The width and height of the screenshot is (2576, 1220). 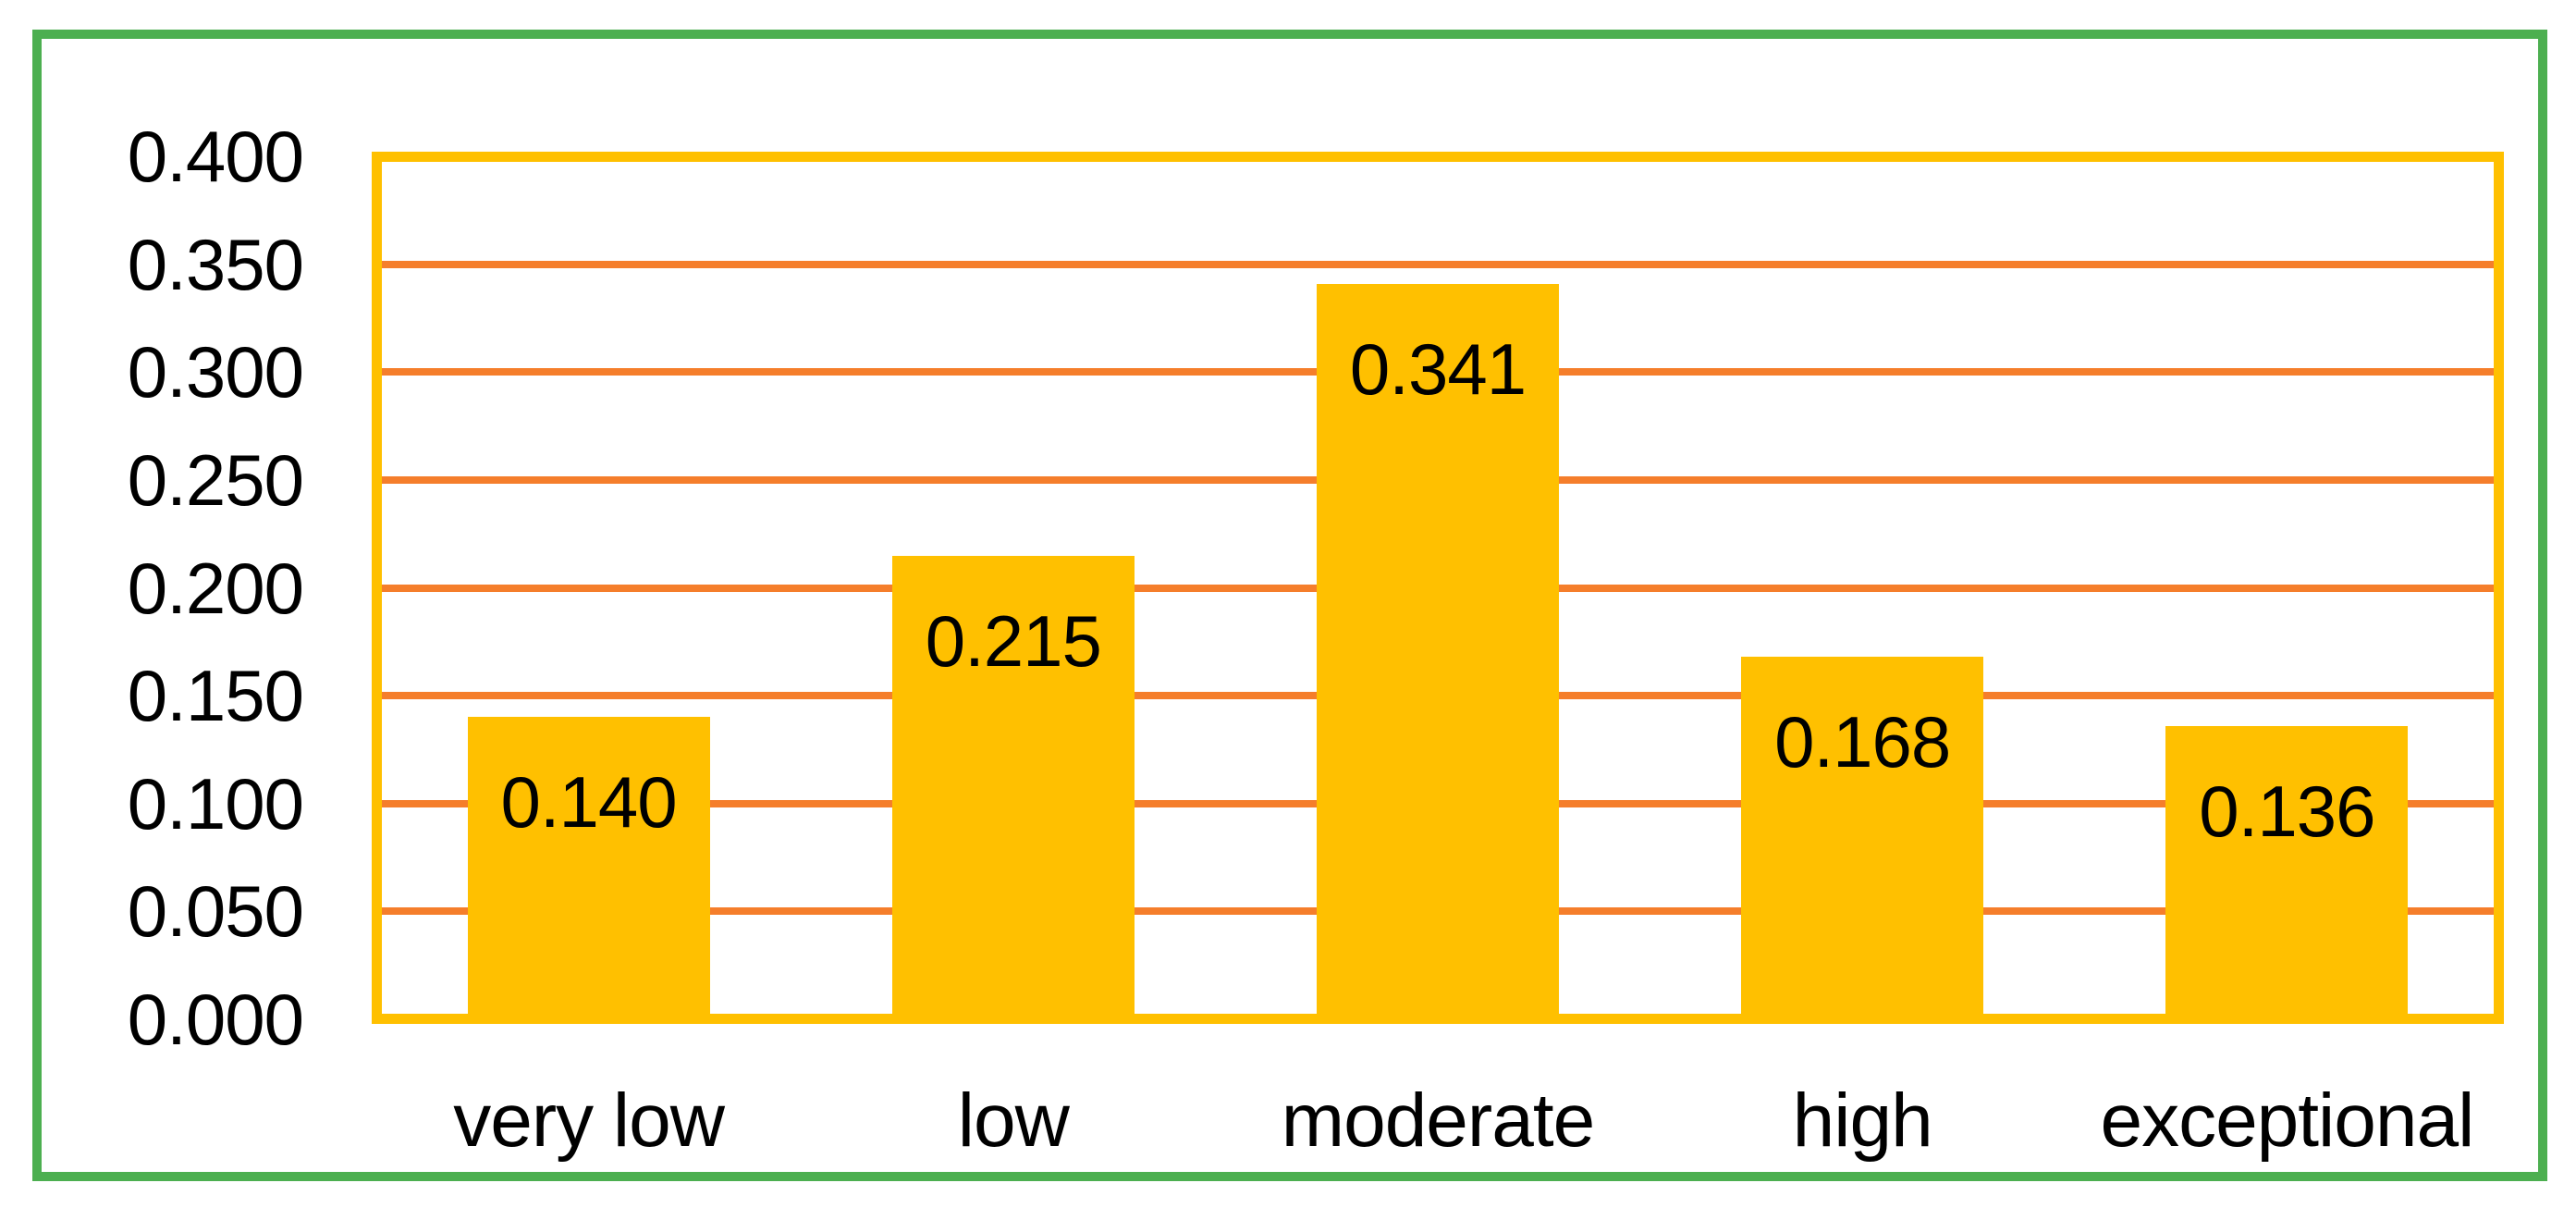 What do you see at coordinates (1014, 1120) in the screenshot?
I see `category-label-low: low` at bounding box center [1014, 1120].